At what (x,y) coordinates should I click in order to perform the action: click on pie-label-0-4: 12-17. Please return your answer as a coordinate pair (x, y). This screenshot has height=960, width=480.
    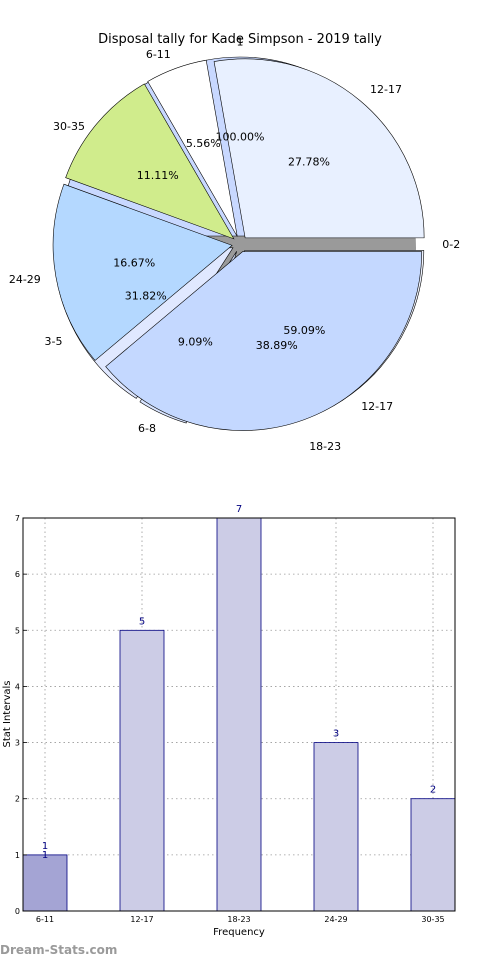
    Looking at the image, I should click on (377, 406).